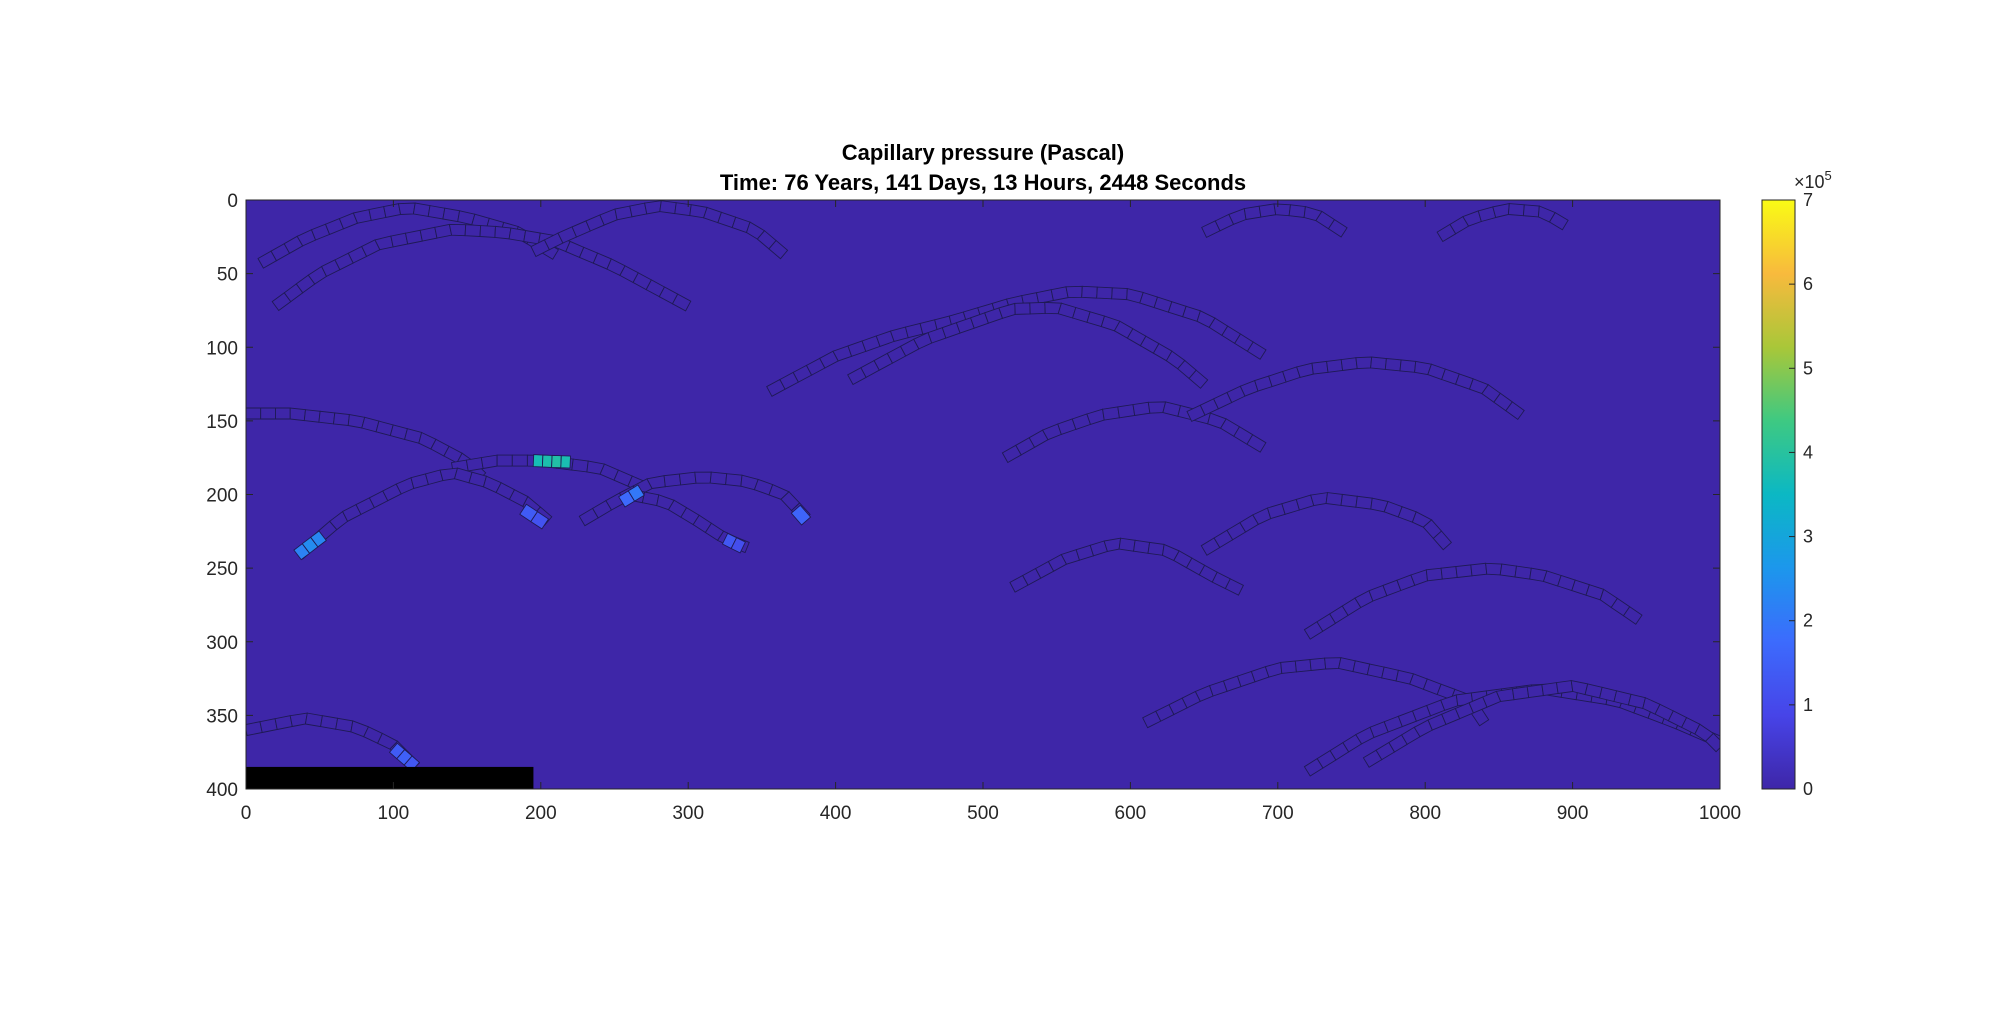 The image size is (2000, 1021). What do you see at coordinates (1808, 284) in the screenshot?
I see `colorbar-tick-label: 6` at bounding box center [1808, 284].